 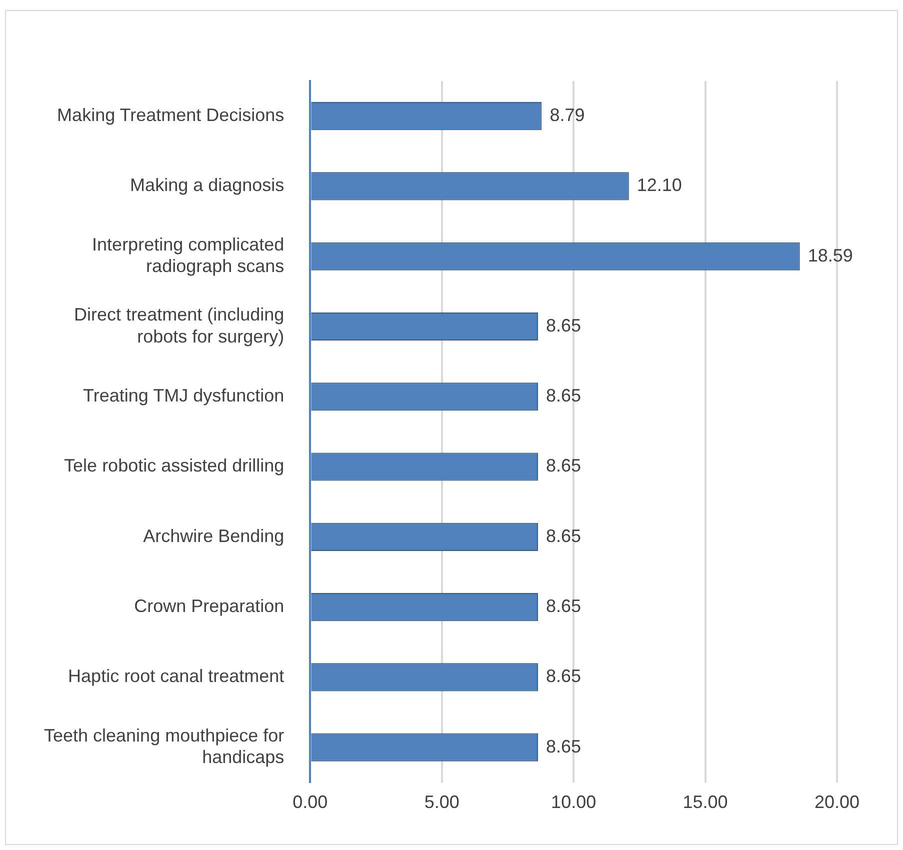 I want to click on x-tick-label: 20.00, so click(x=837, y=802).